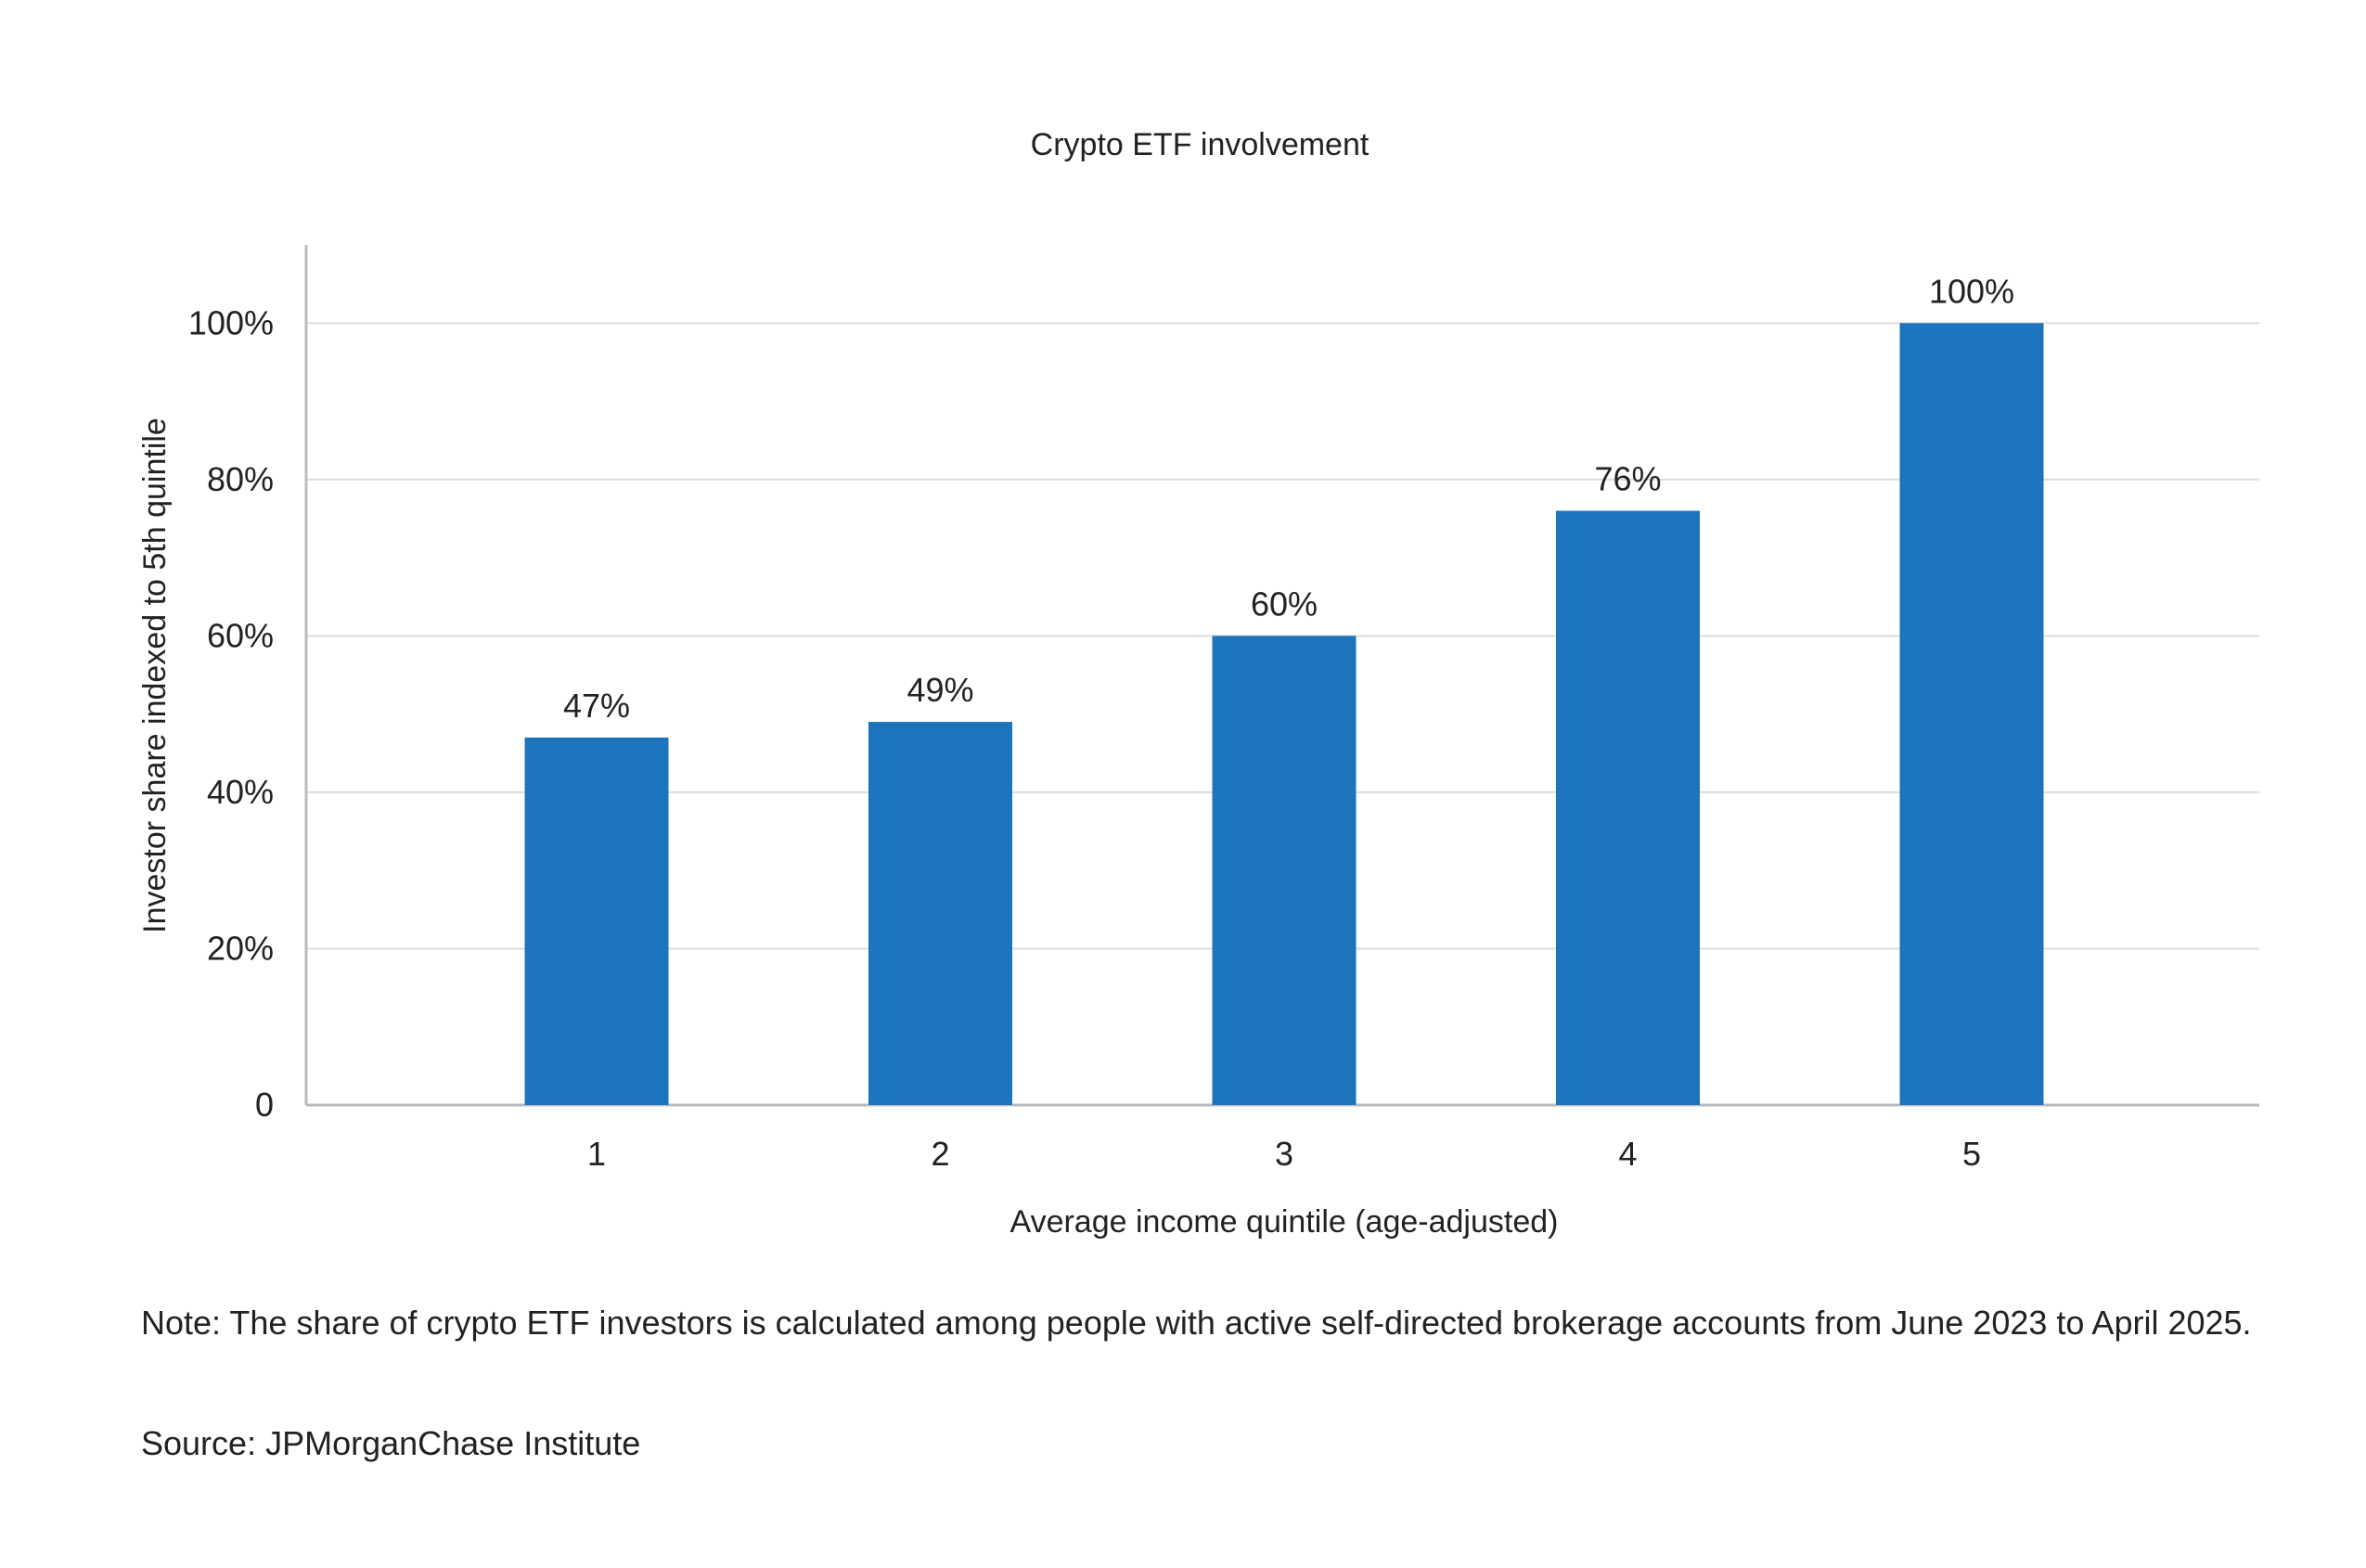 The image size is (2366, 1568). I want to click on y-tick-label: 100%, so click(231, 322).